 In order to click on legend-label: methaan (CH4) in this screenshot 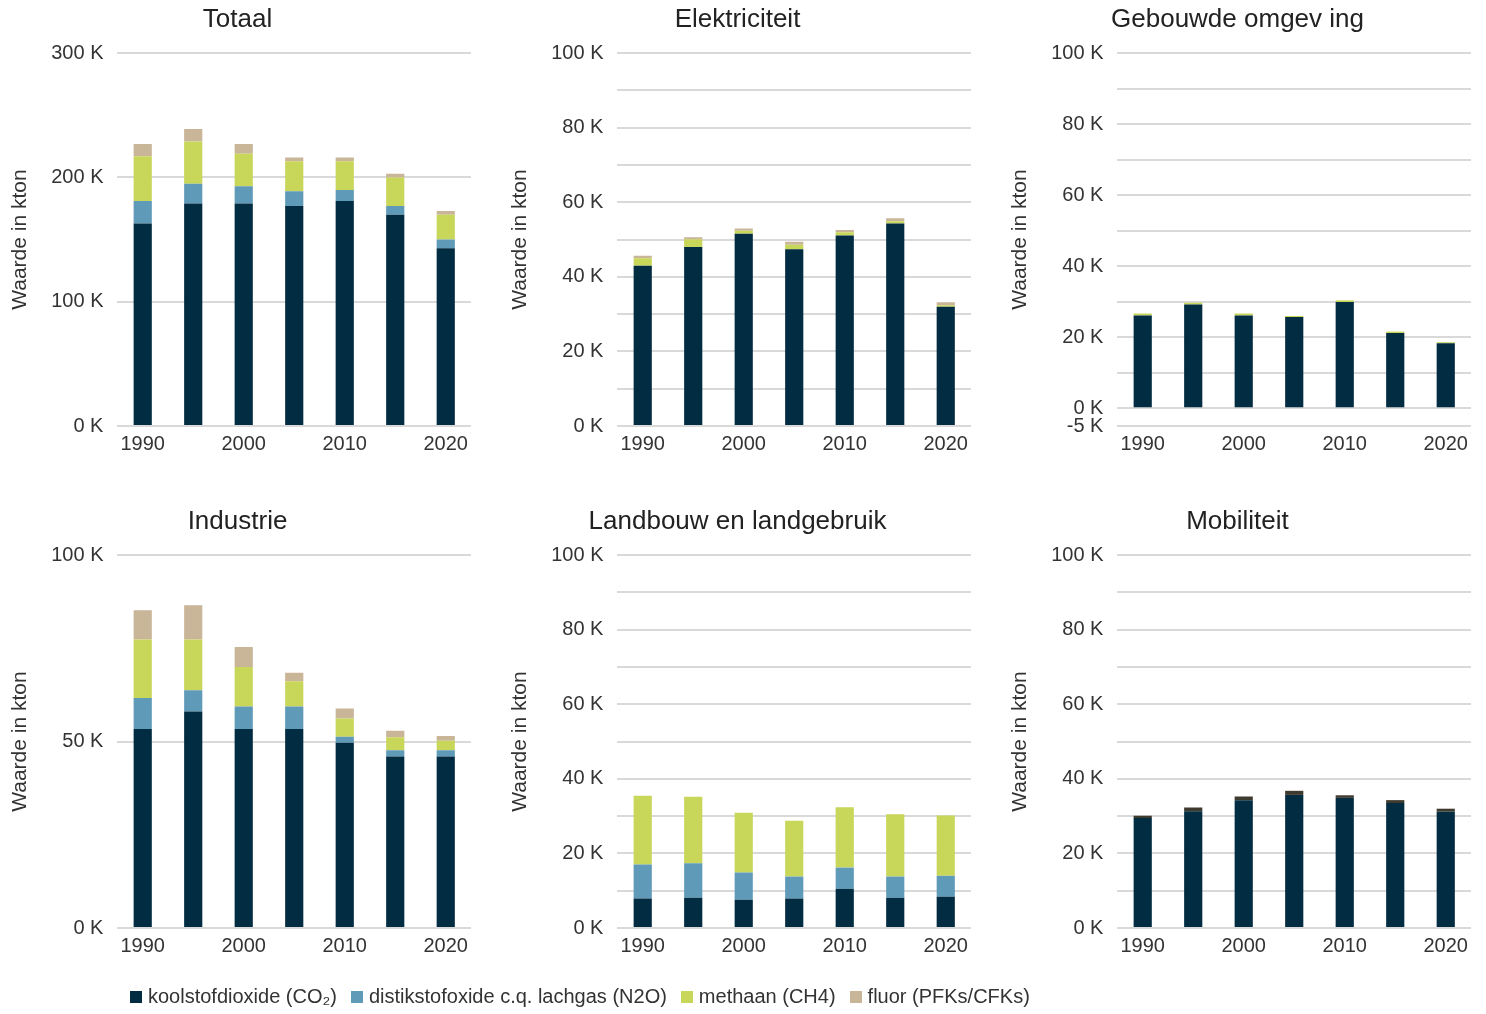, I will do `click(767, 996)`.